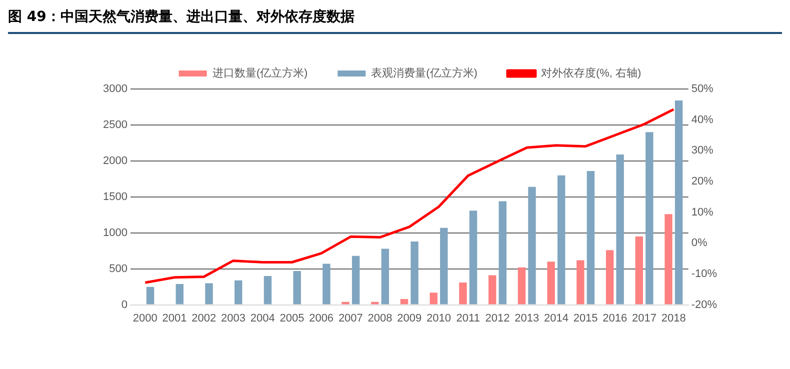  I want to click on y-tick-label: 1000, so click(115, 232).